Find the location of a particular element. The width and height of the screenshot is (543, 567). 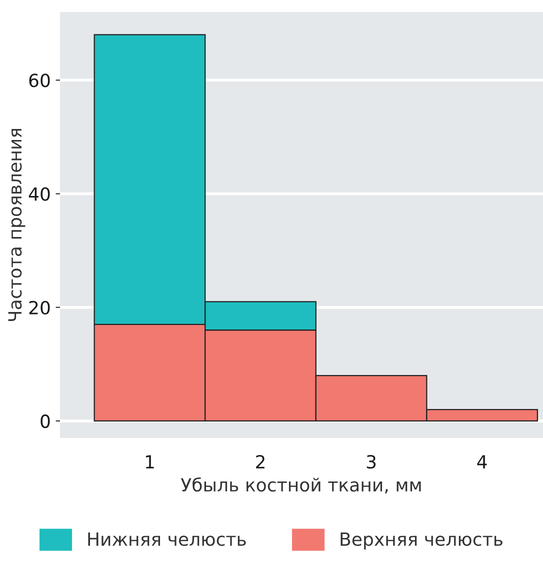

y-tick-label: 60 is located at coordinates (39, 81).